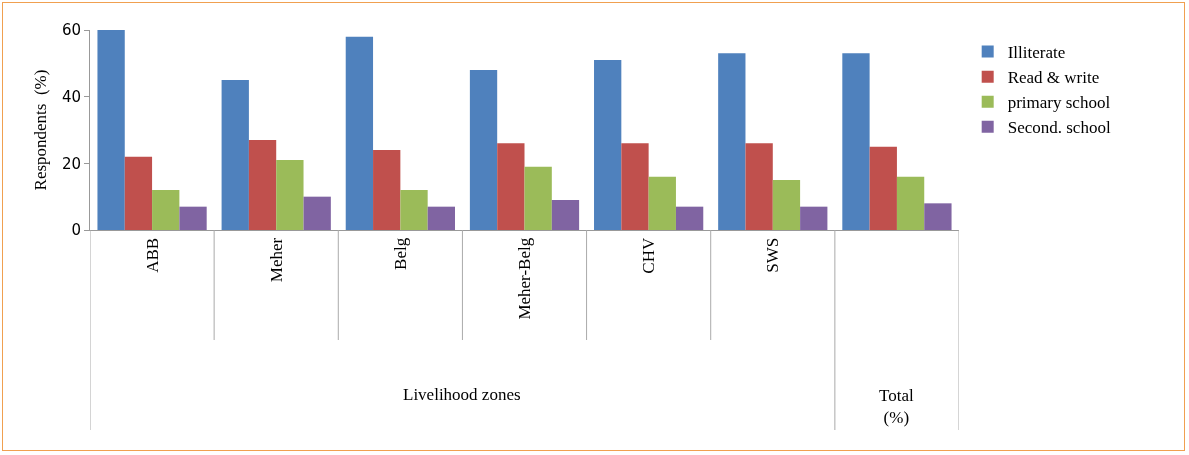  I want to click on y-axis-title: Respondents (%), so click(40, 130).